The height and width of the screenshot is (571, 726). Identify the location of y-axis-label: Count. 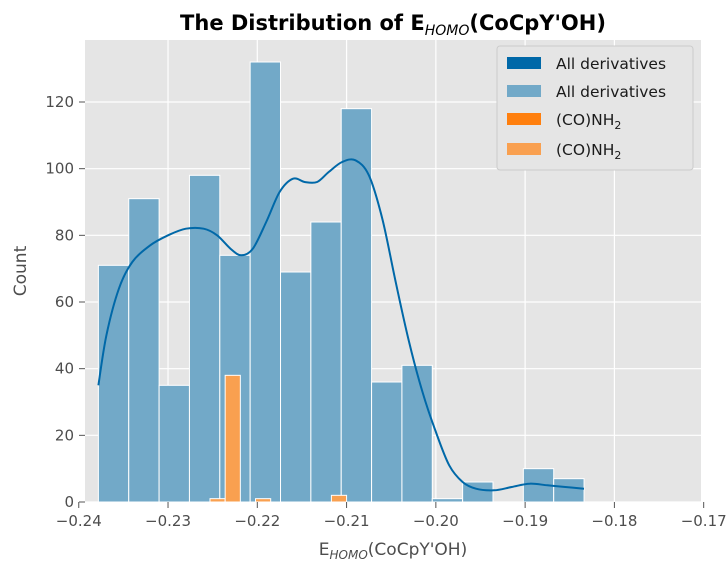
(21, 270).